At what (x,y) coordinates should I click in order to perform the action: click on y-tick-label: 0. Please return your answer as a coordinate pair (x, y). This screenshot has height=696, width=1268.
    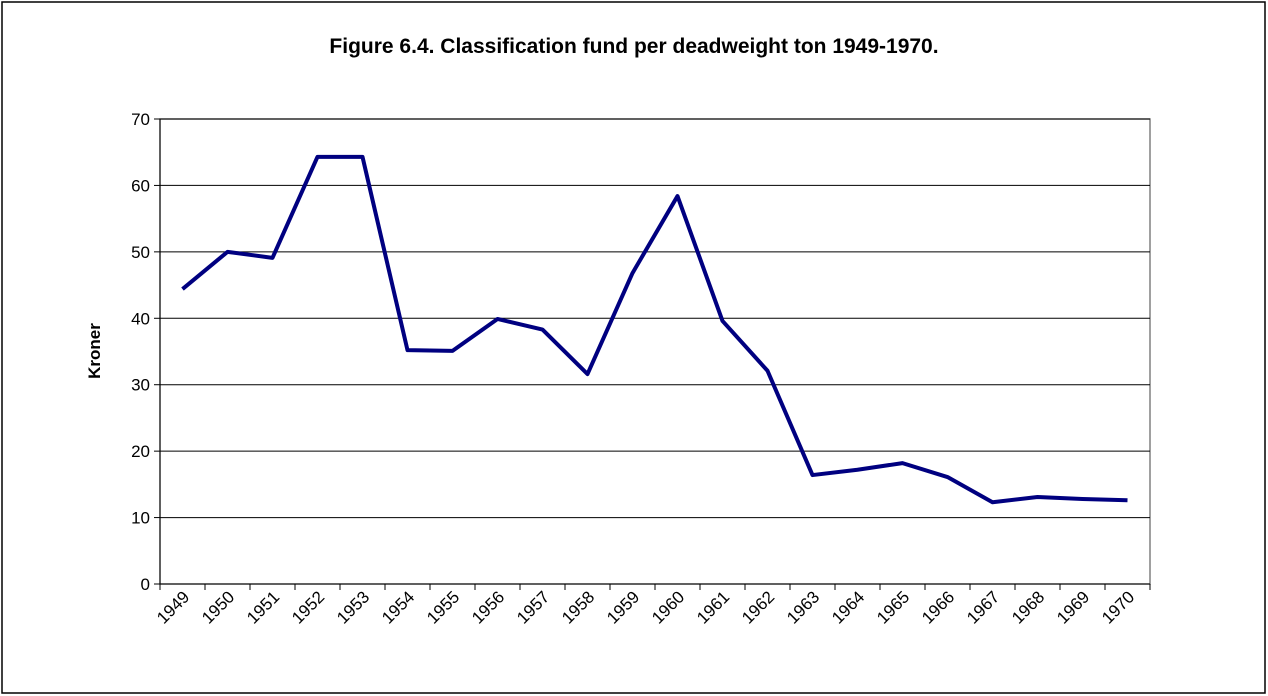
    Looking at the image, I should click on (145, 584).